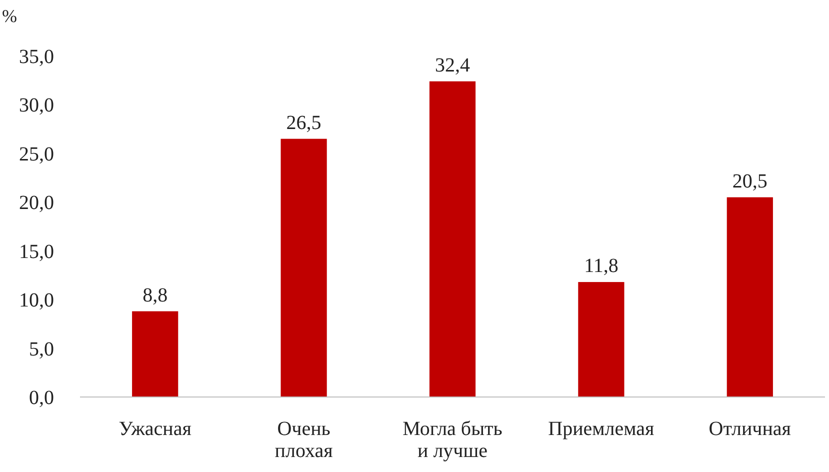  I want to click on y-tick-label: 25,0, so click(36, 154).